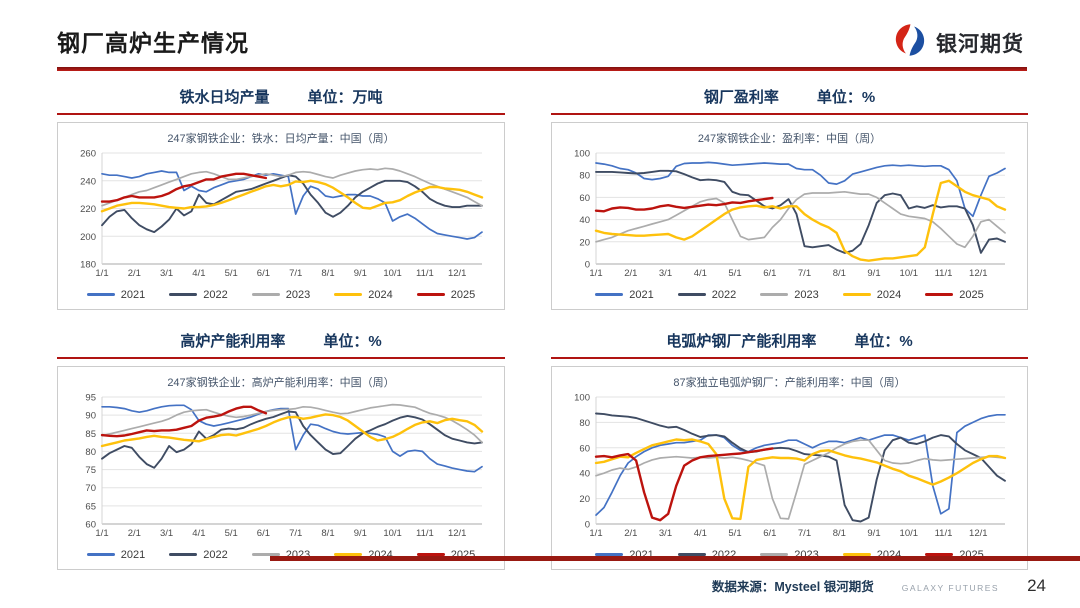 This screenshot has height=608, width=1080. What do you see at coordinates (769, 273) in the screenshot?
I see `svg-text: 6/1` at bounding box center [769, 273].